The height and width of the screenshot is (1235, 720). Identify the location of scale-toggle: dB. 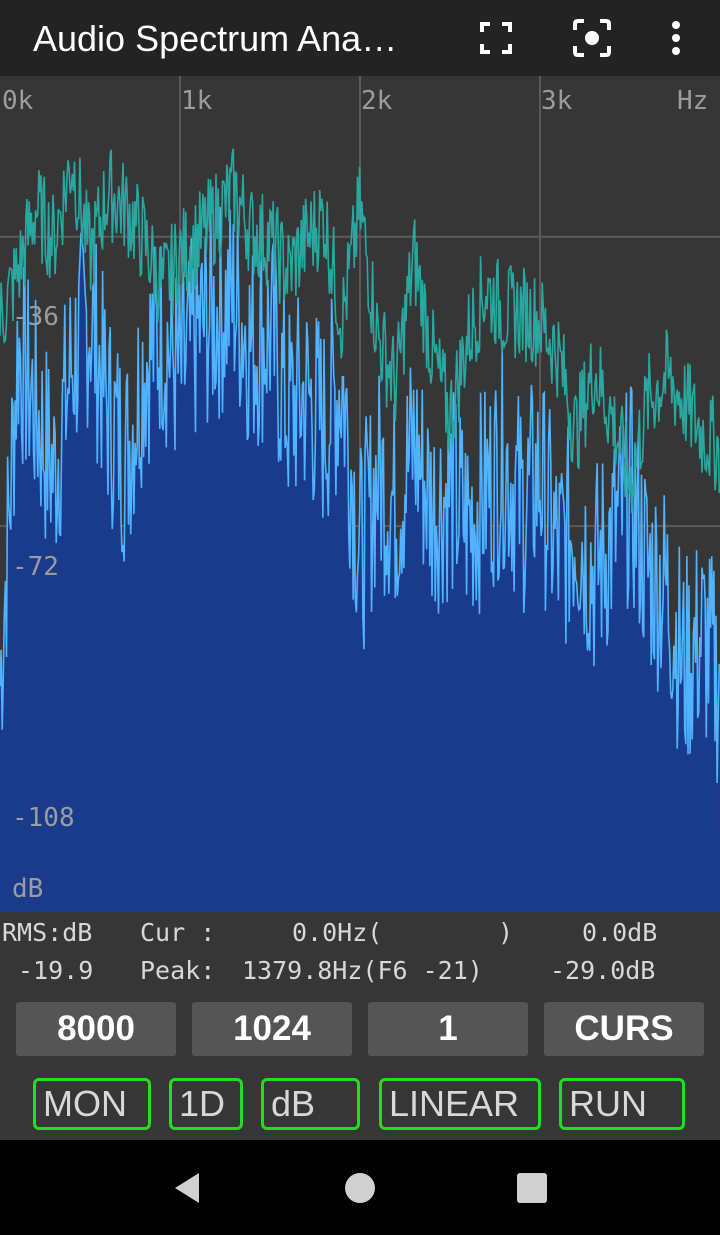
(310, 1104).